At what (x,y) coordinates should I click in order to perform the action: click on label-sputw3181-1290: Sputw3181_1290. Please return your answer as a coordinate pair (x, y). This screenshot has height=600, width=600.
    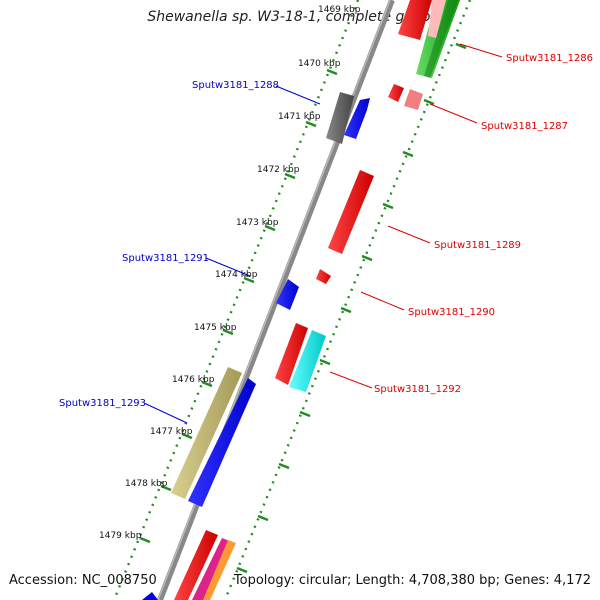
    Looking at the image, I should click on (451, 312).